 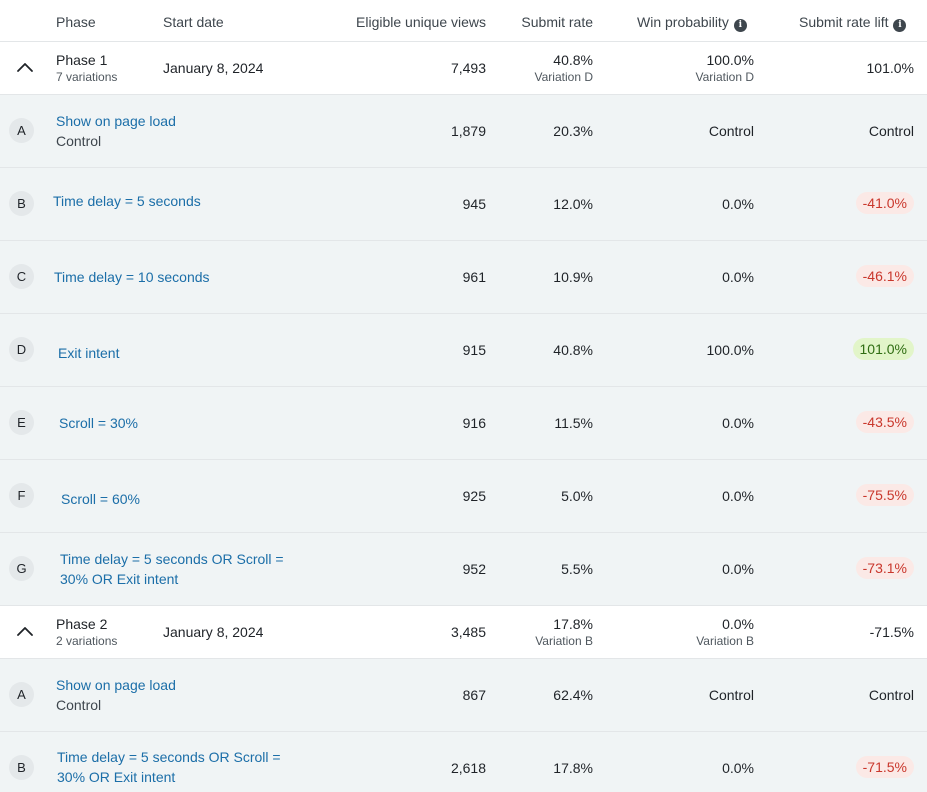 I want to click on variation-name-link: Time delay = 5 seconds, so click(x=127, y=201).